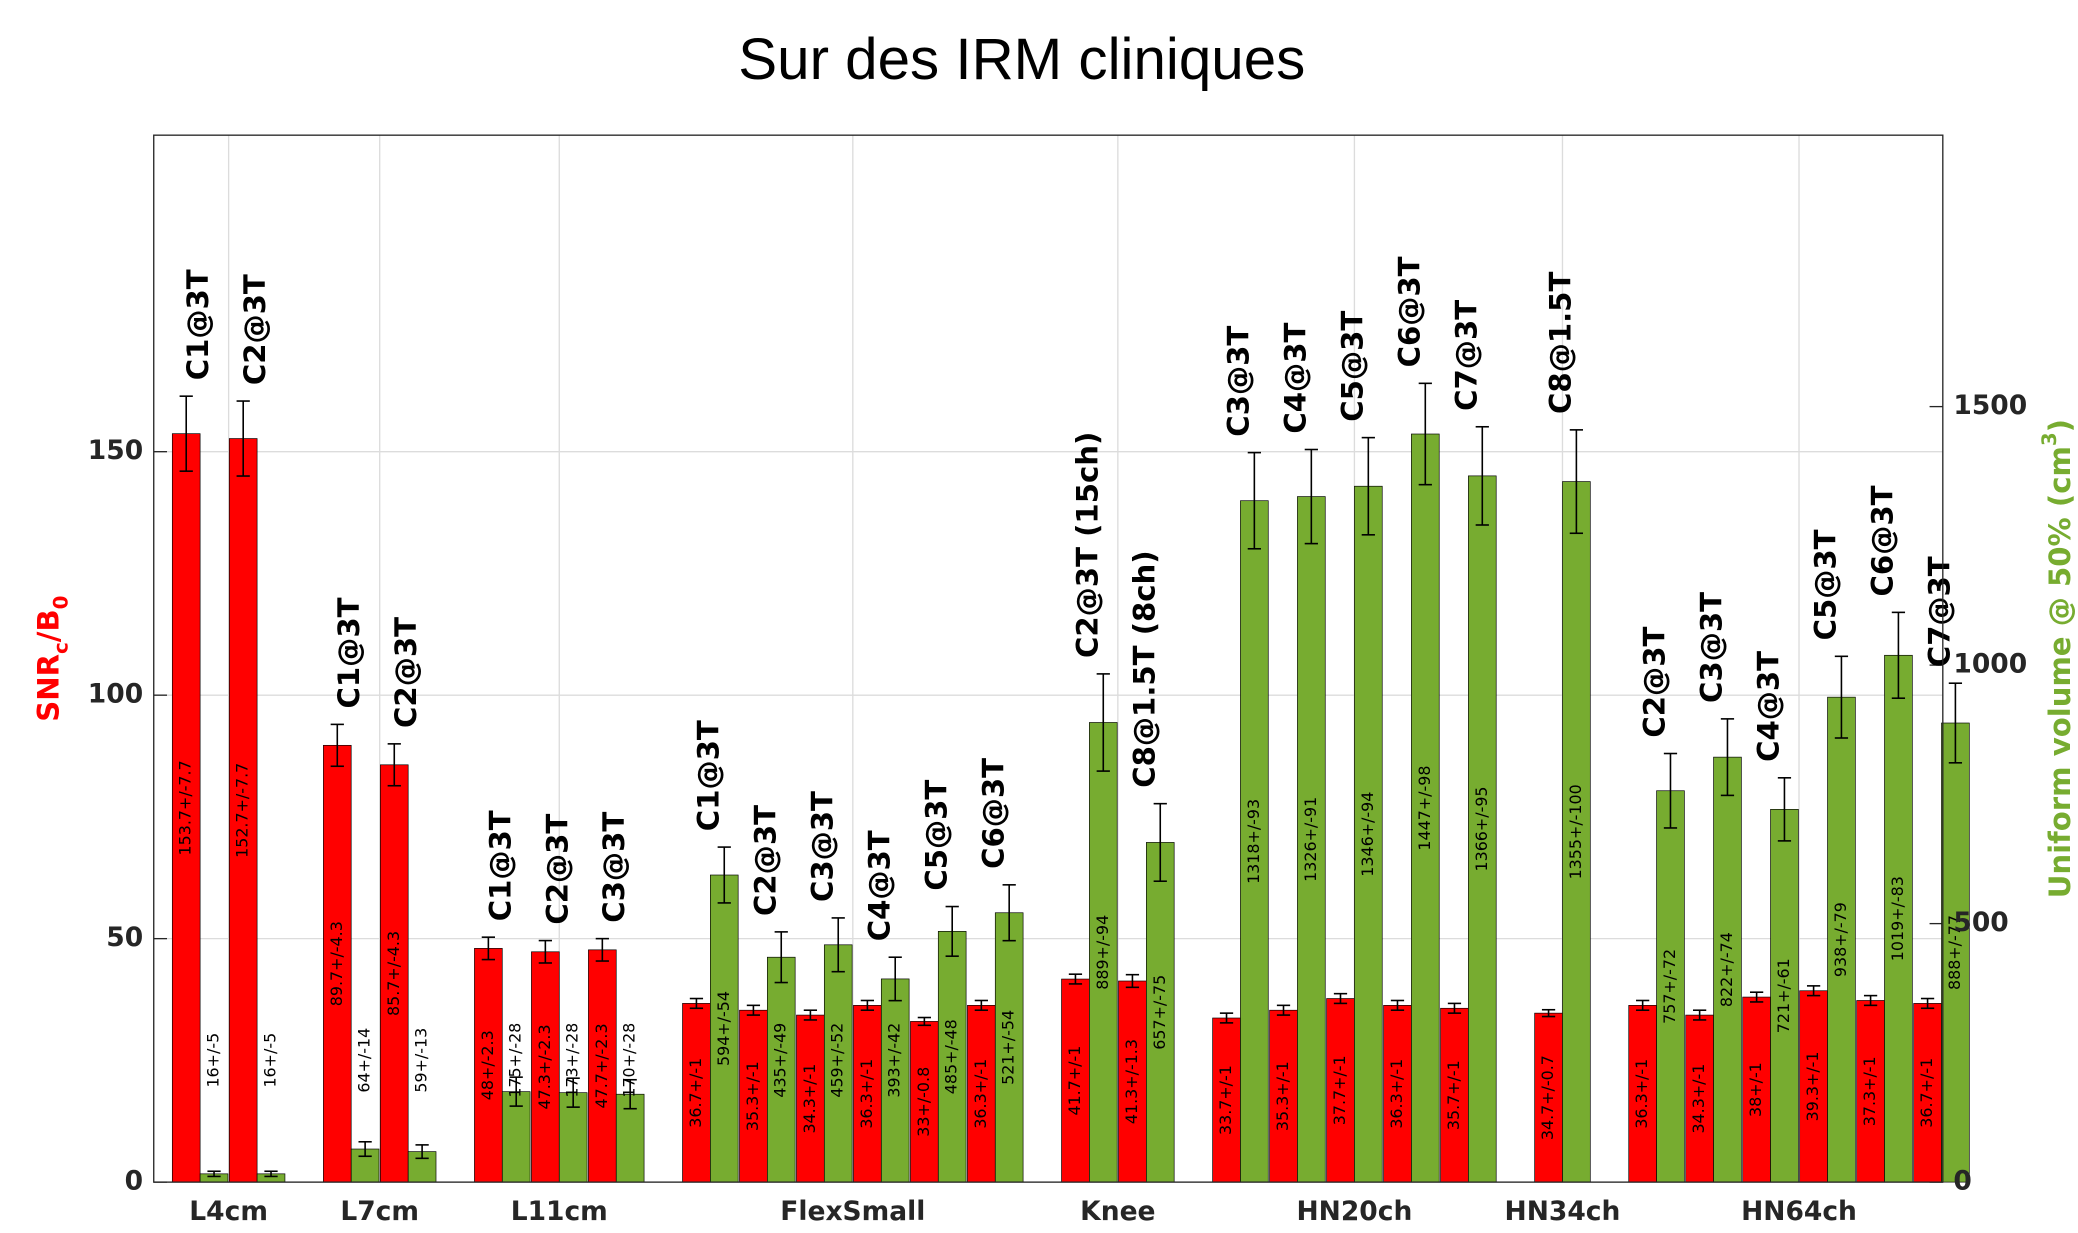 This screenshot has height=1233, width=2078. I want to click on value-label: 521+/-54, so click(1008, 1047).